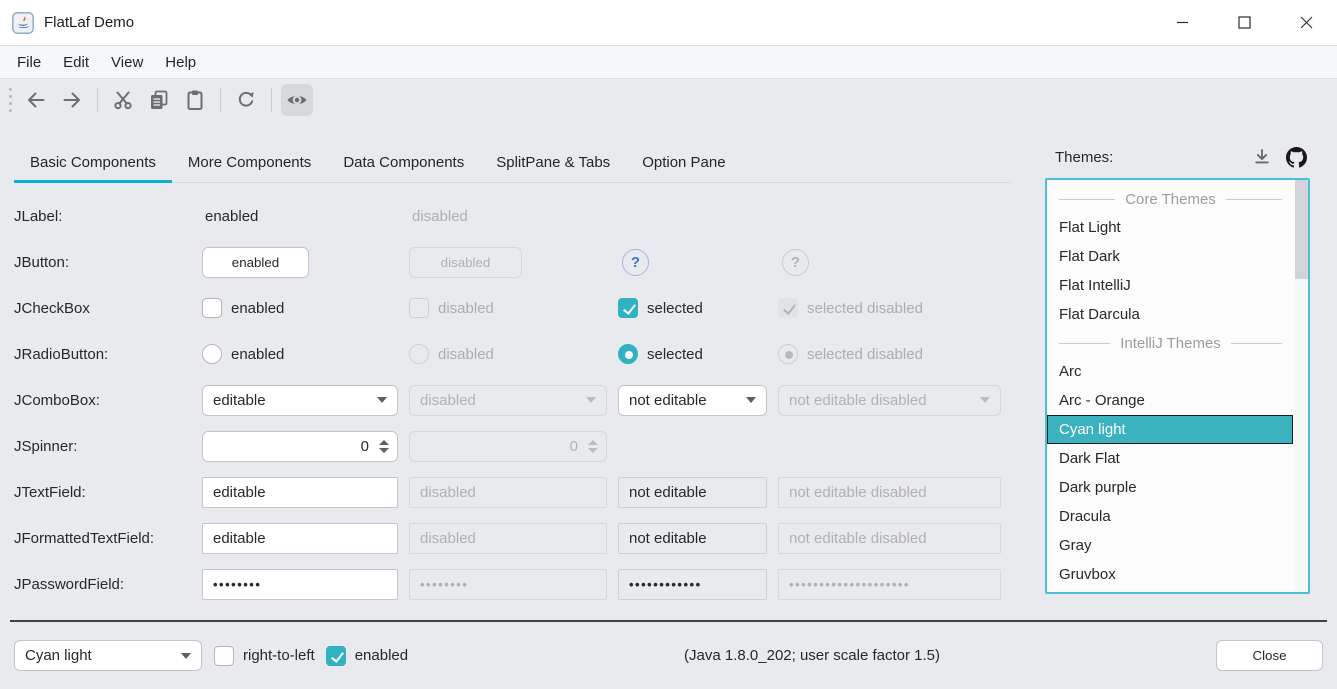  Describe the element at coordinates (258, 308) in the screenshot. I see `checkbox-enabled-label: enabled` at that location.